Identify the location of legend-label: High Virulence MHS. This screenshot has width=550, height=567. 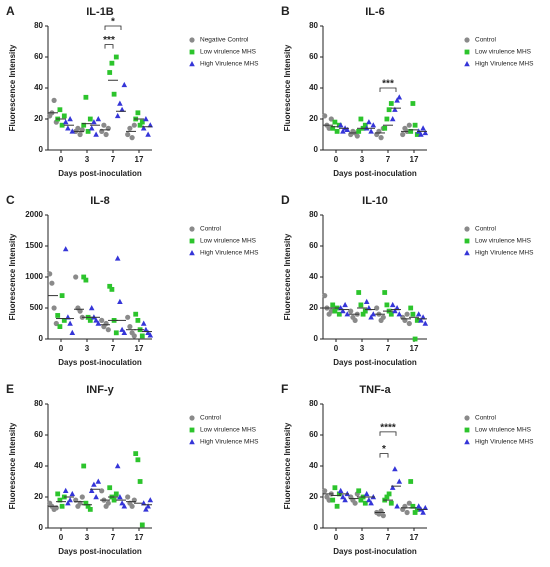
(504, 442).